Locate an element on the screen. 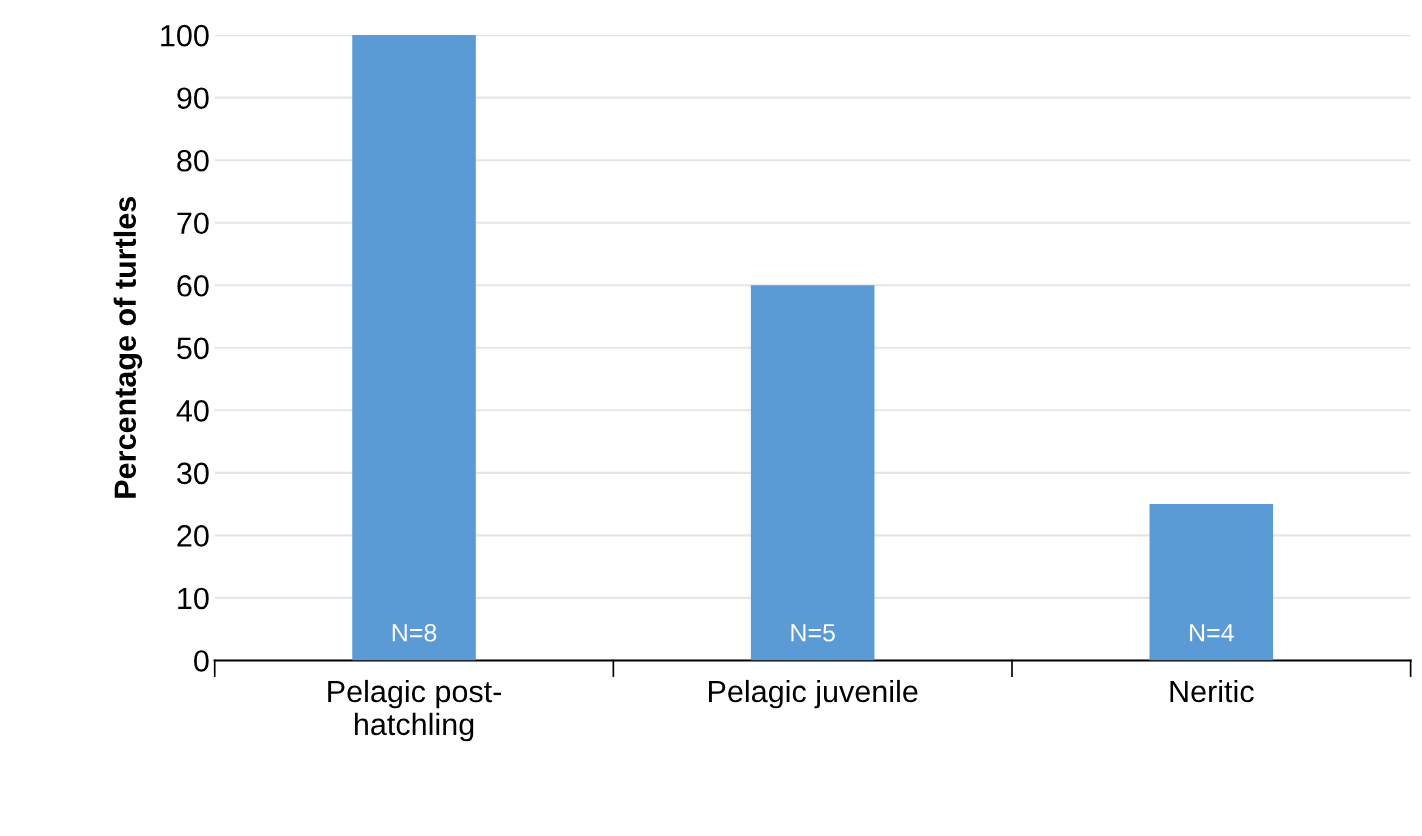 This screenshot has width=1422, height=836. y-tick-label: 100 is located at coordinates (185, 35).